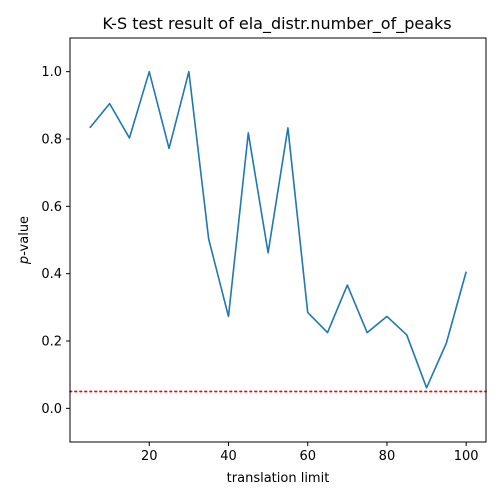 This screenshot has height=500, width=500. I want to click on x-axis-label: translation limit, so click(278, 478).